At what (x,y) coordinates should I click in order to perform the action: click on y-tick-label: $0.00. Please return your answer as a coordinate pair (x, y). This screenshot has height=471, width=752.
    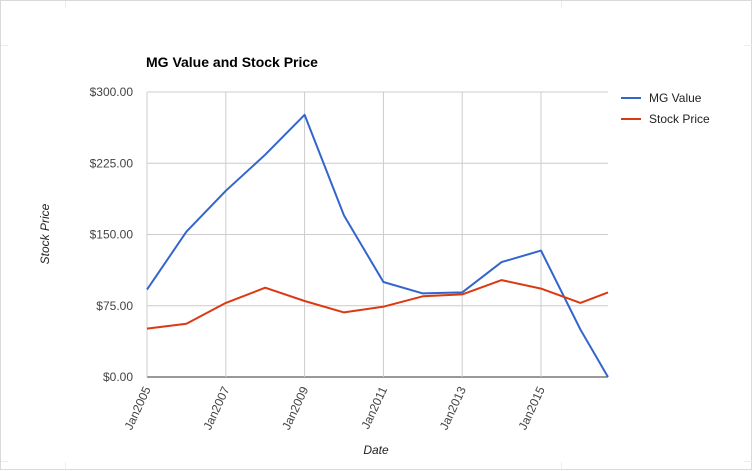
    Looking at the image, I should click on (118, 377).